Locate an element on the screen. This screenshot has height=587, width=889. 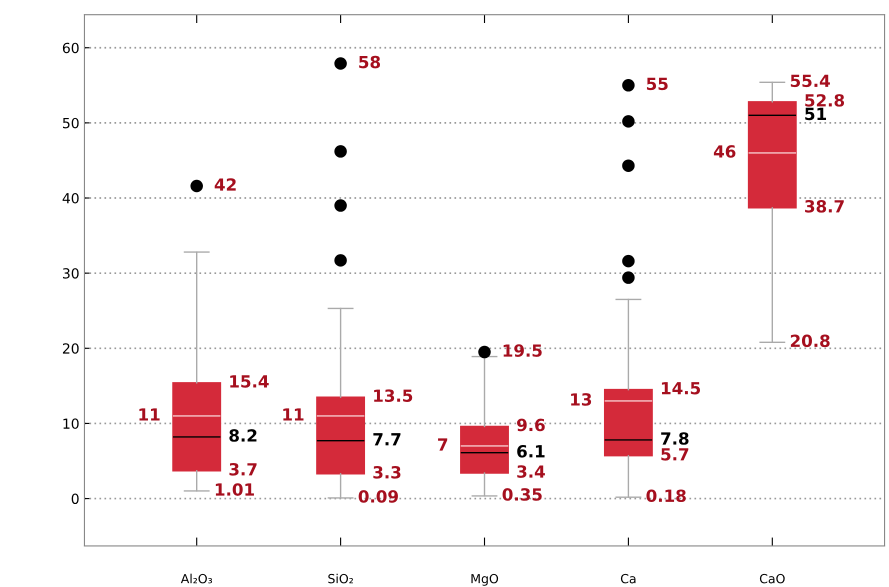
annotation: 0.35 is located at coordinates (522, 494).